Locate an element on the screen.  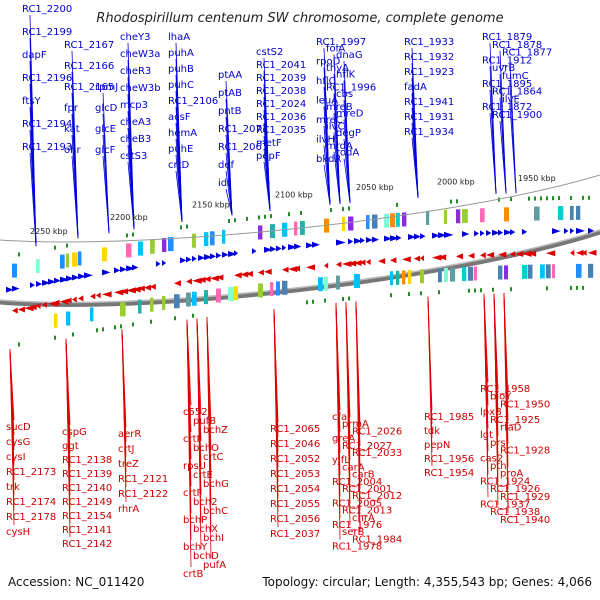
plus-gene-label: ilvH is located at coordinates (325, 140).